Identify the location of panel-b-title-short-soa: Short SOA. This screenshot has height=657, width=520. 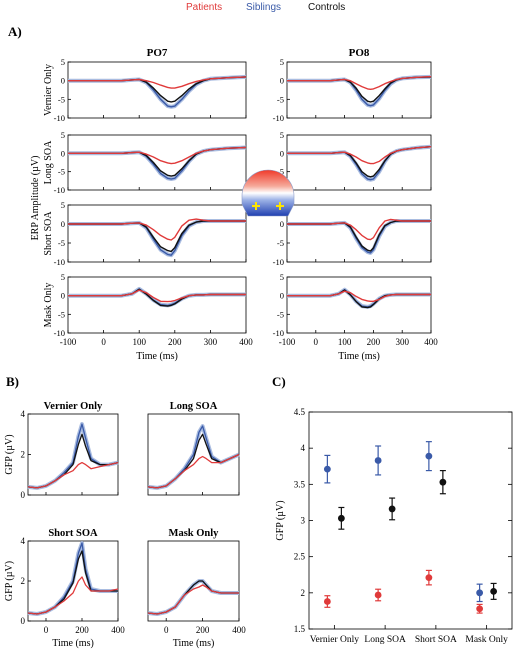
(73, 533).